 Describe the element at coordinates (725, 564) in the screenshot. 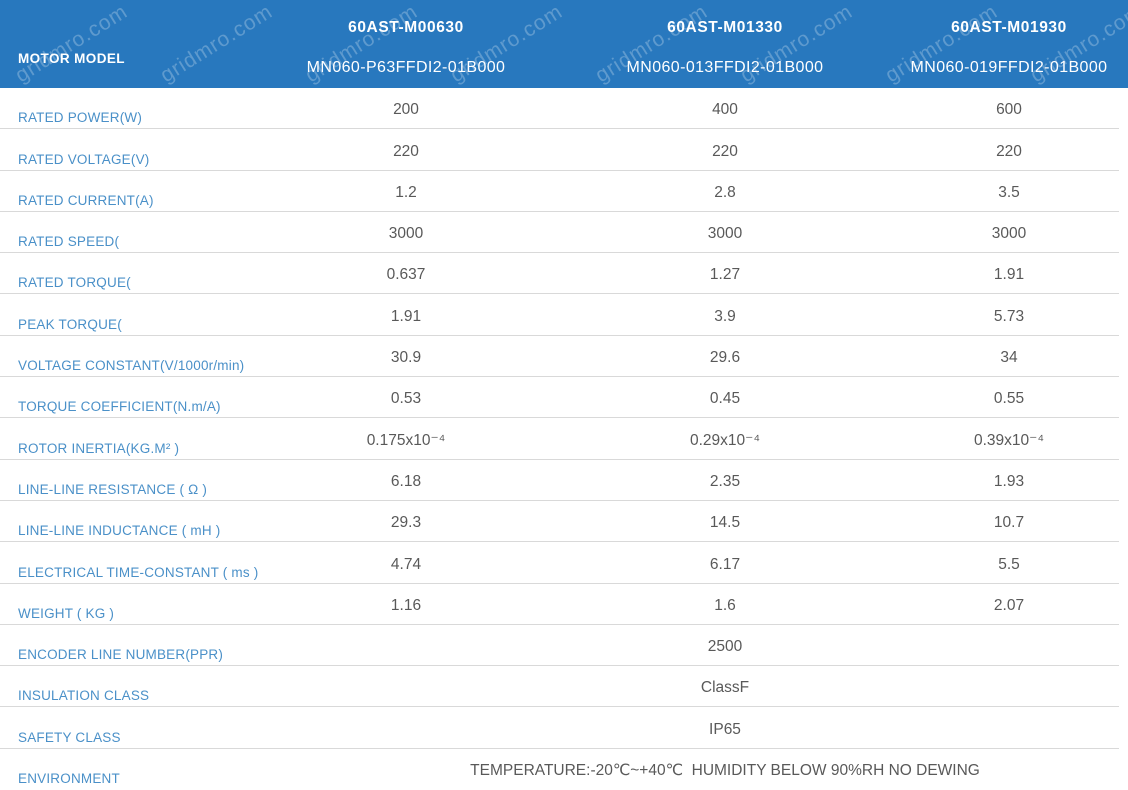

I see `cell-value-col2: 6.17` at that location.